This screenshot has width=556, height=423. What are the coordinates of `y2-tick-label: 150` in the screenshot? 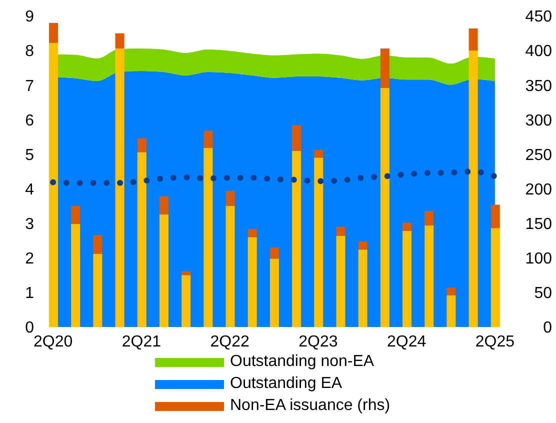 It's located at (538, 225).